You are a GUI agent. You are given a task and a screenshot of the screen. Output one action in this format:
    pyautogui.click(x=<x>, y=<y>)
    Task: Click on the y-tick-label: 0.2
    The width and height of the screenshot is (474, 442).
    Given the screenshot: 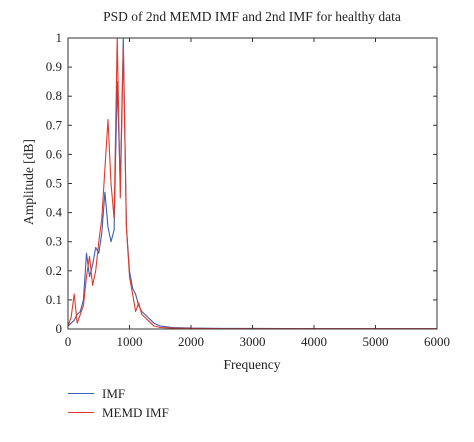 What is the action you would take?
    pyautogui.click(x=54, y=270)
    